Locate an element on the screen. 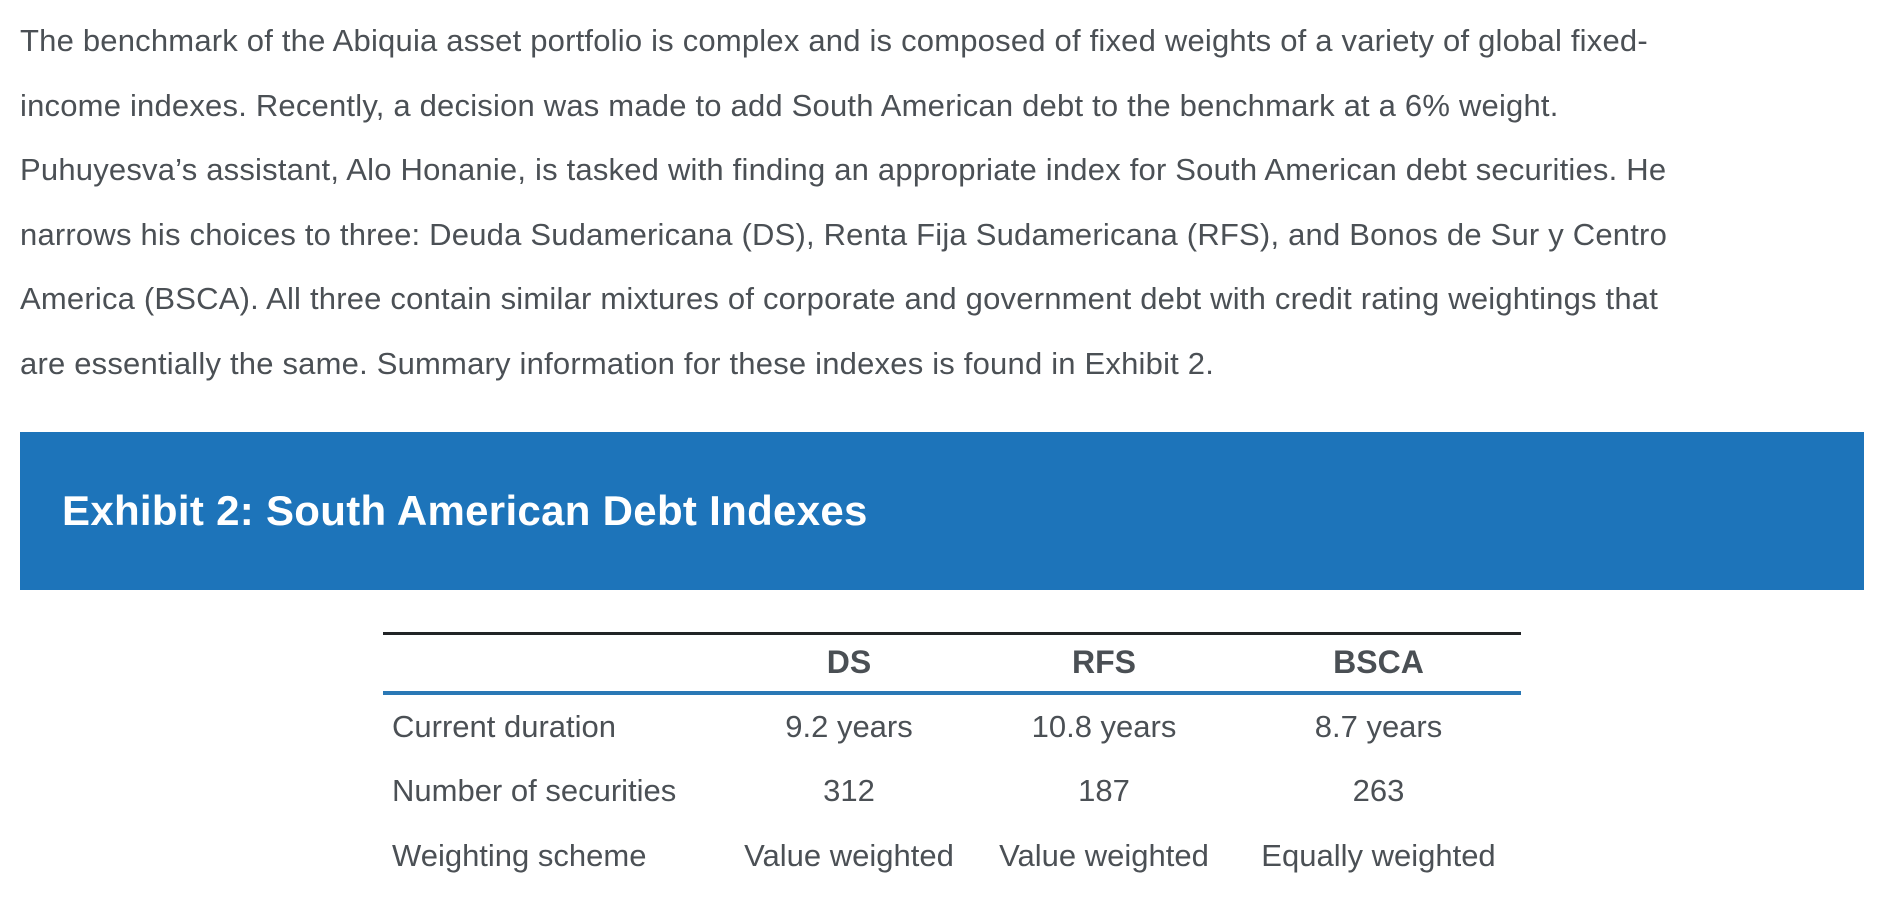 The height and width of the screenshot is (922, 1884). column-header-ds: DS is located at coordinates (849, 664).